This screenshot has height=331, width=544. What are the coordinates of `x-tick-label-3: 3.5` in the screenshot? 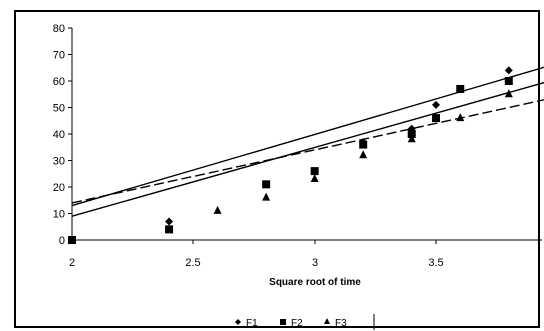 It's located at (435, 263).